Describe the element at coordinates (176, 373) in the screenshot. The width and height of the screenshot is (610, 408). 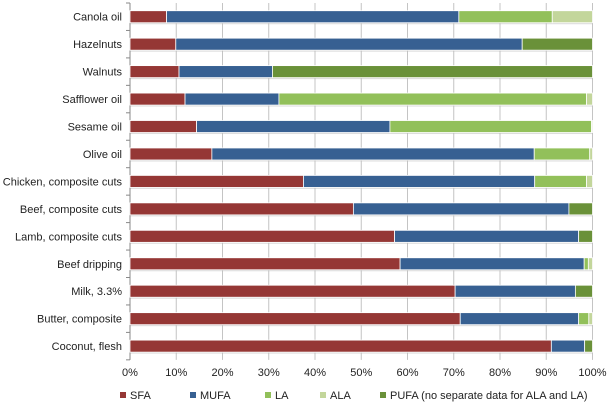
I see `x-tick-label: 10%` at that location.